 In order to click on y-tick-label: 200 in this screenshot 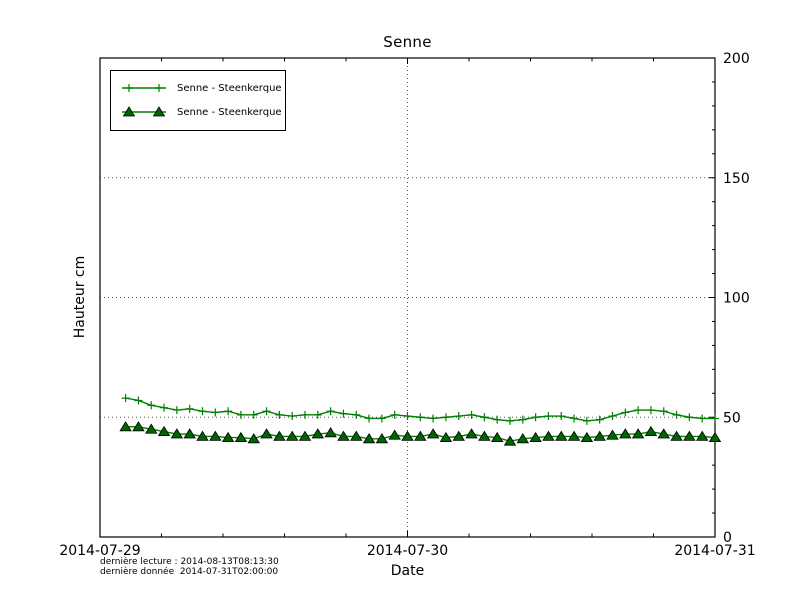, I will do `click(736, 59)`.